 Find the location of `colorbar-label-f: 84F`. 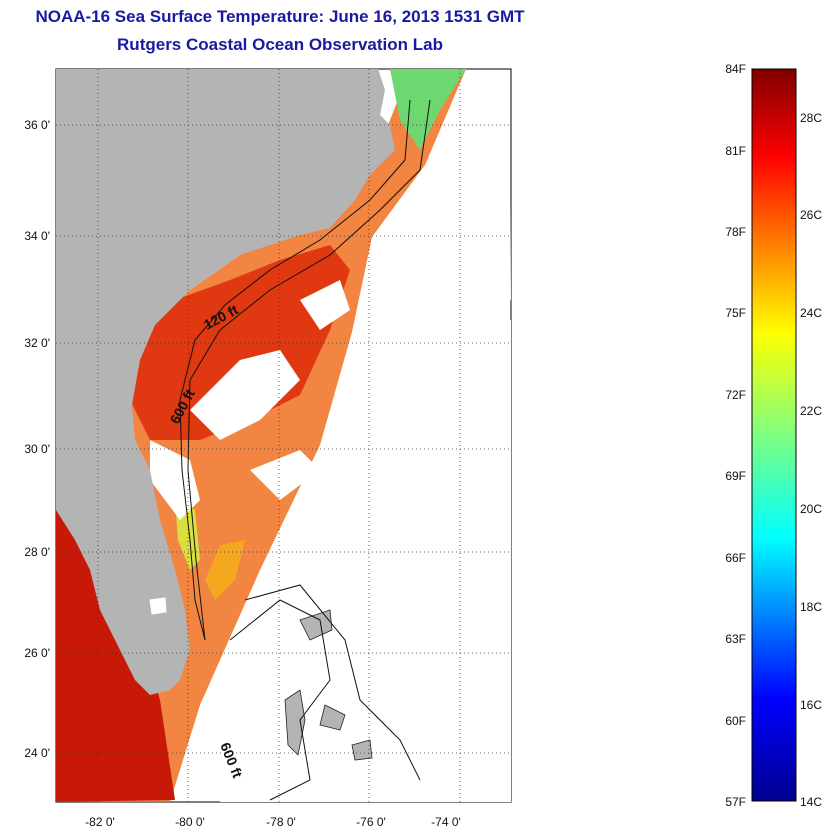

colorbar-label-f: 84F is located at coordinates (735, 69).